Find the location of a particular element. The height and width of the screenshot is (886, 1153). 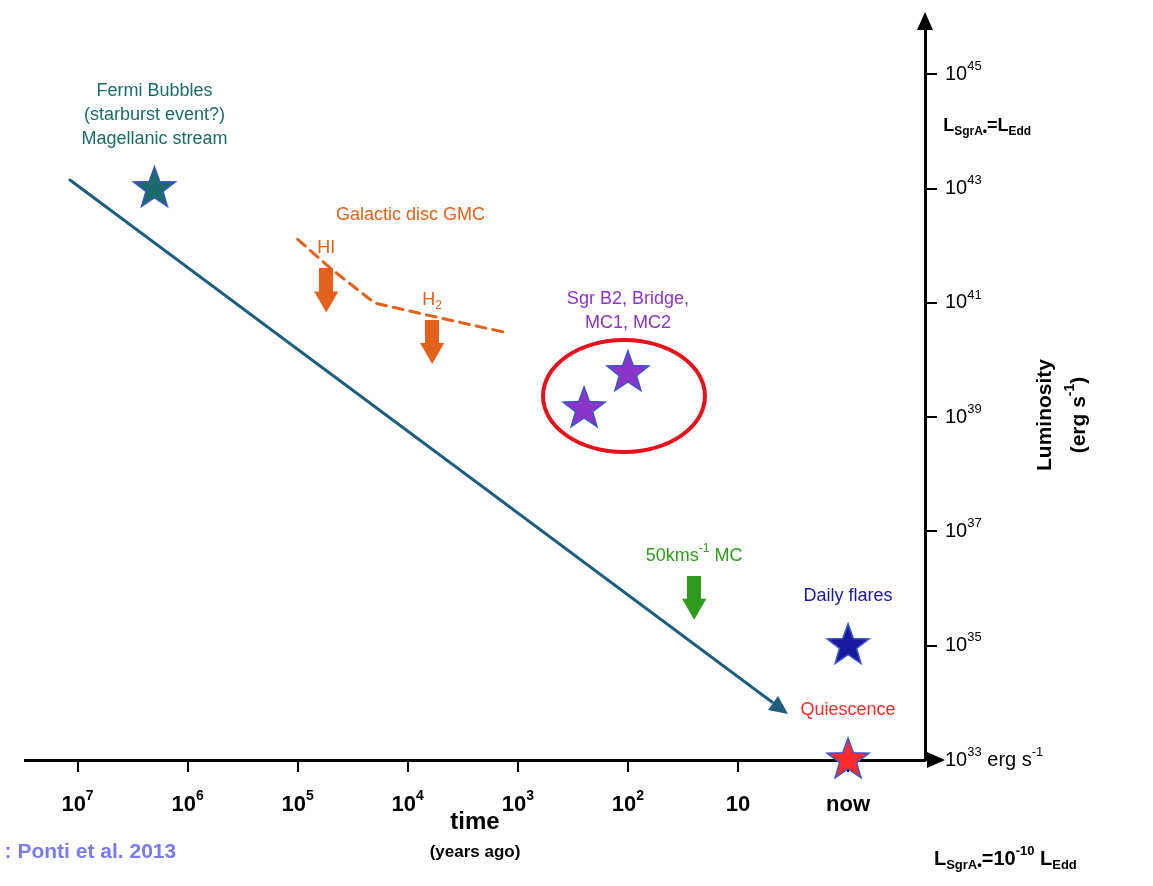

annotation: HI is located at coordinates (326, 247).